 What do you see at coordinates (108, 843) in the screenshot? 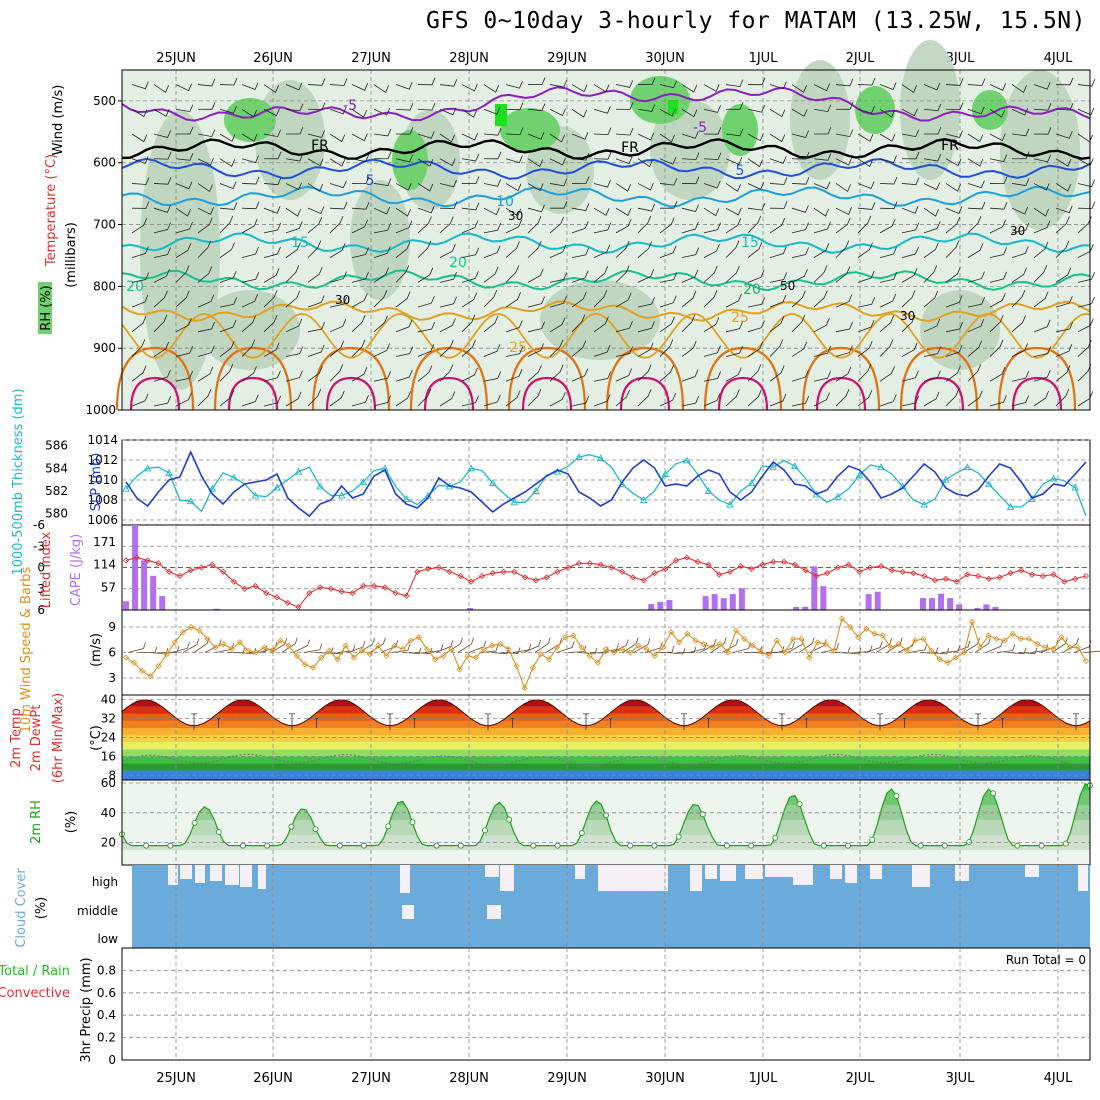
I see `rh2m-tick-2: 20` at bounding box center [108, 843].